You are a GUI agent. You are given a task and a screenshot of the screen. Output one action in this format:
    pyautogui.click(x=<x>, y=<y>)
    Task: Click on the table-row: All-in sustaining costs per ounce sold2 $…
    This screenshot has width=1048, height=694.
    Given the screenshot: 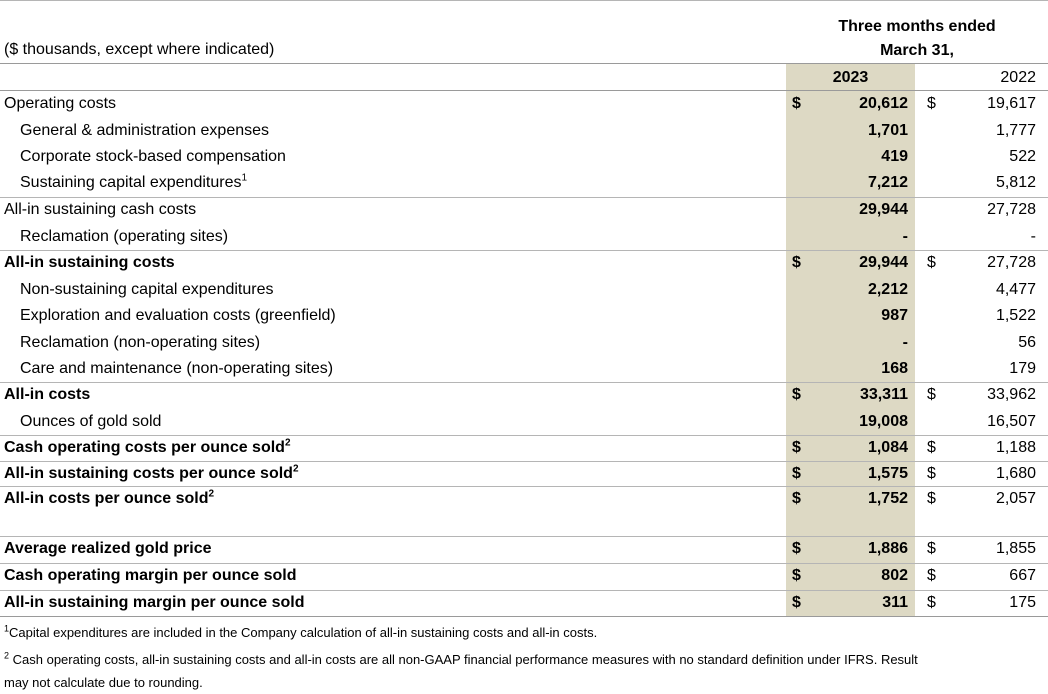 What is the action you would take?
    pyautogui.click(x=524, y=474)
    